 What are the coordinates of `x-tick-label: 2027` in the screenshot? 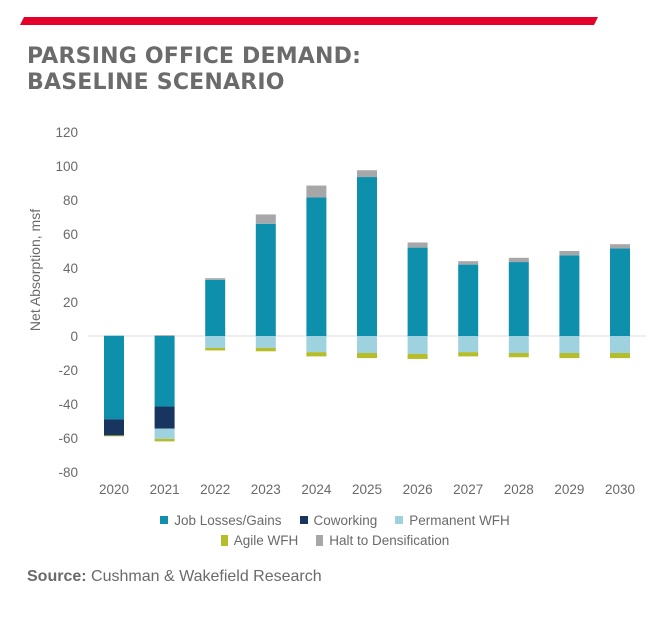 It's located at (468, 489).